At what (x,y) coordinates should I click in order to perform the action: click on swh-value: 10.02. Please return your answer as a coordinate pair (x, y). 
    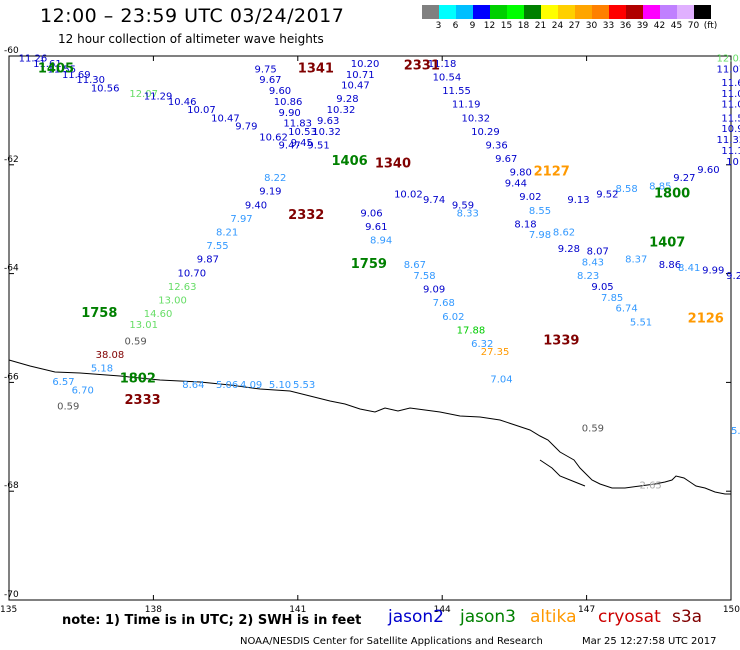
    Looking at the image, I should click on (408, 194).